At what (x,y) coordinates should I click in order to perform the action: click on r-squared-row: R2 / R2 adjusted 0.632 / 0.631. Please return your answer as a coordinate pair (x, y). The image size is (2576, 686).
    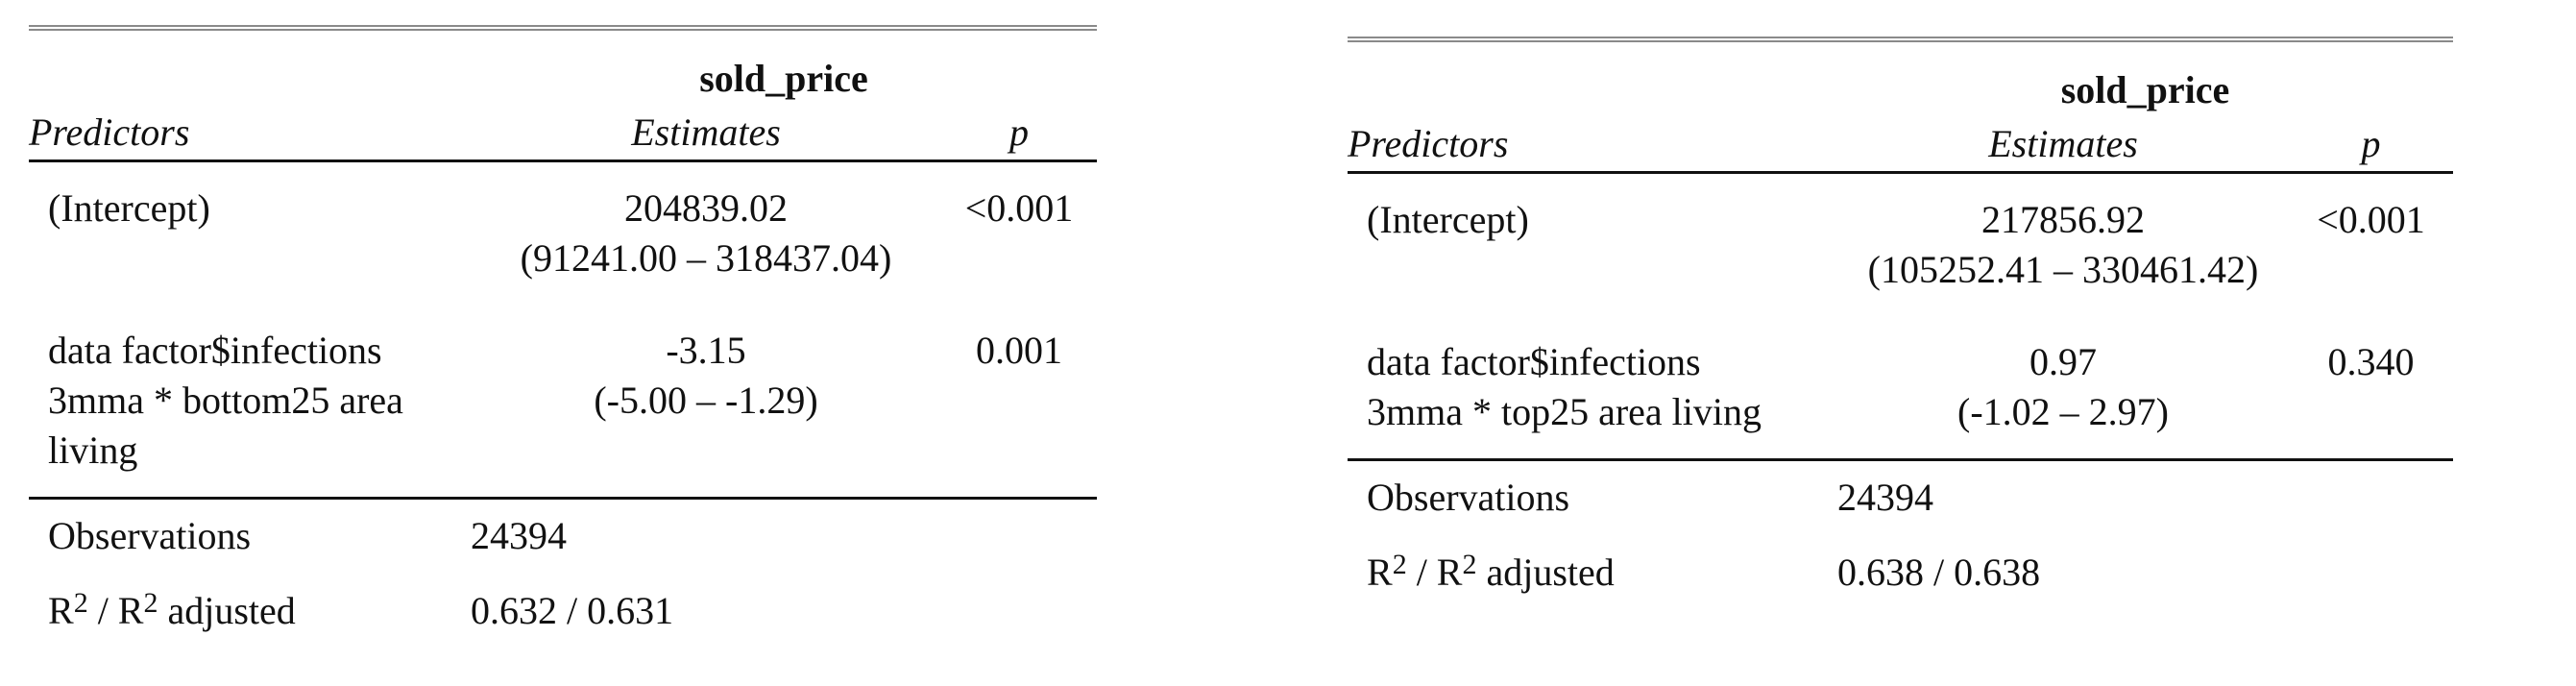
    Looking at the image, I should click on (563, 608).